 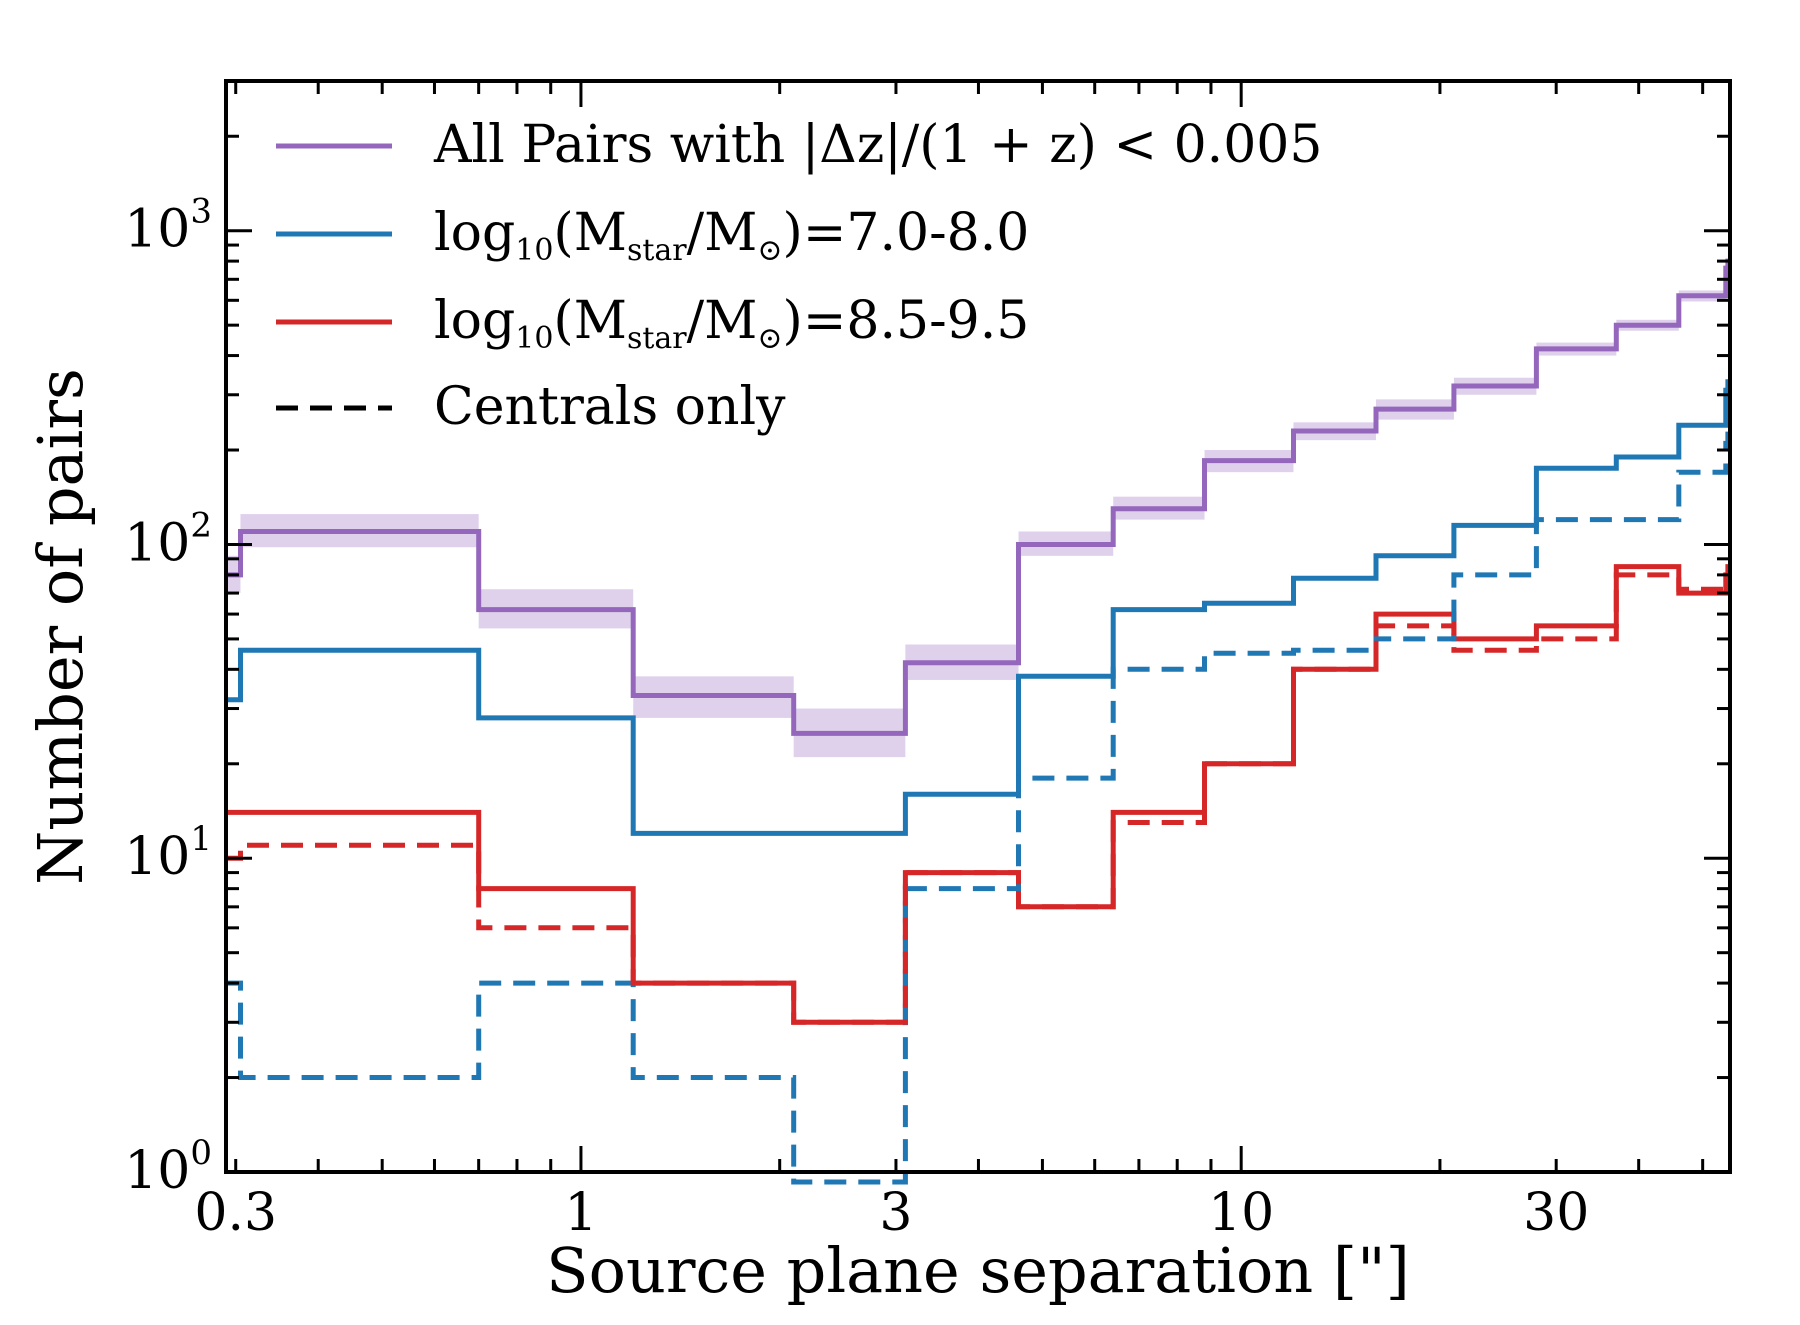 I want to click on legend-entry-text: Centrals only, so click(x=610, y=407).